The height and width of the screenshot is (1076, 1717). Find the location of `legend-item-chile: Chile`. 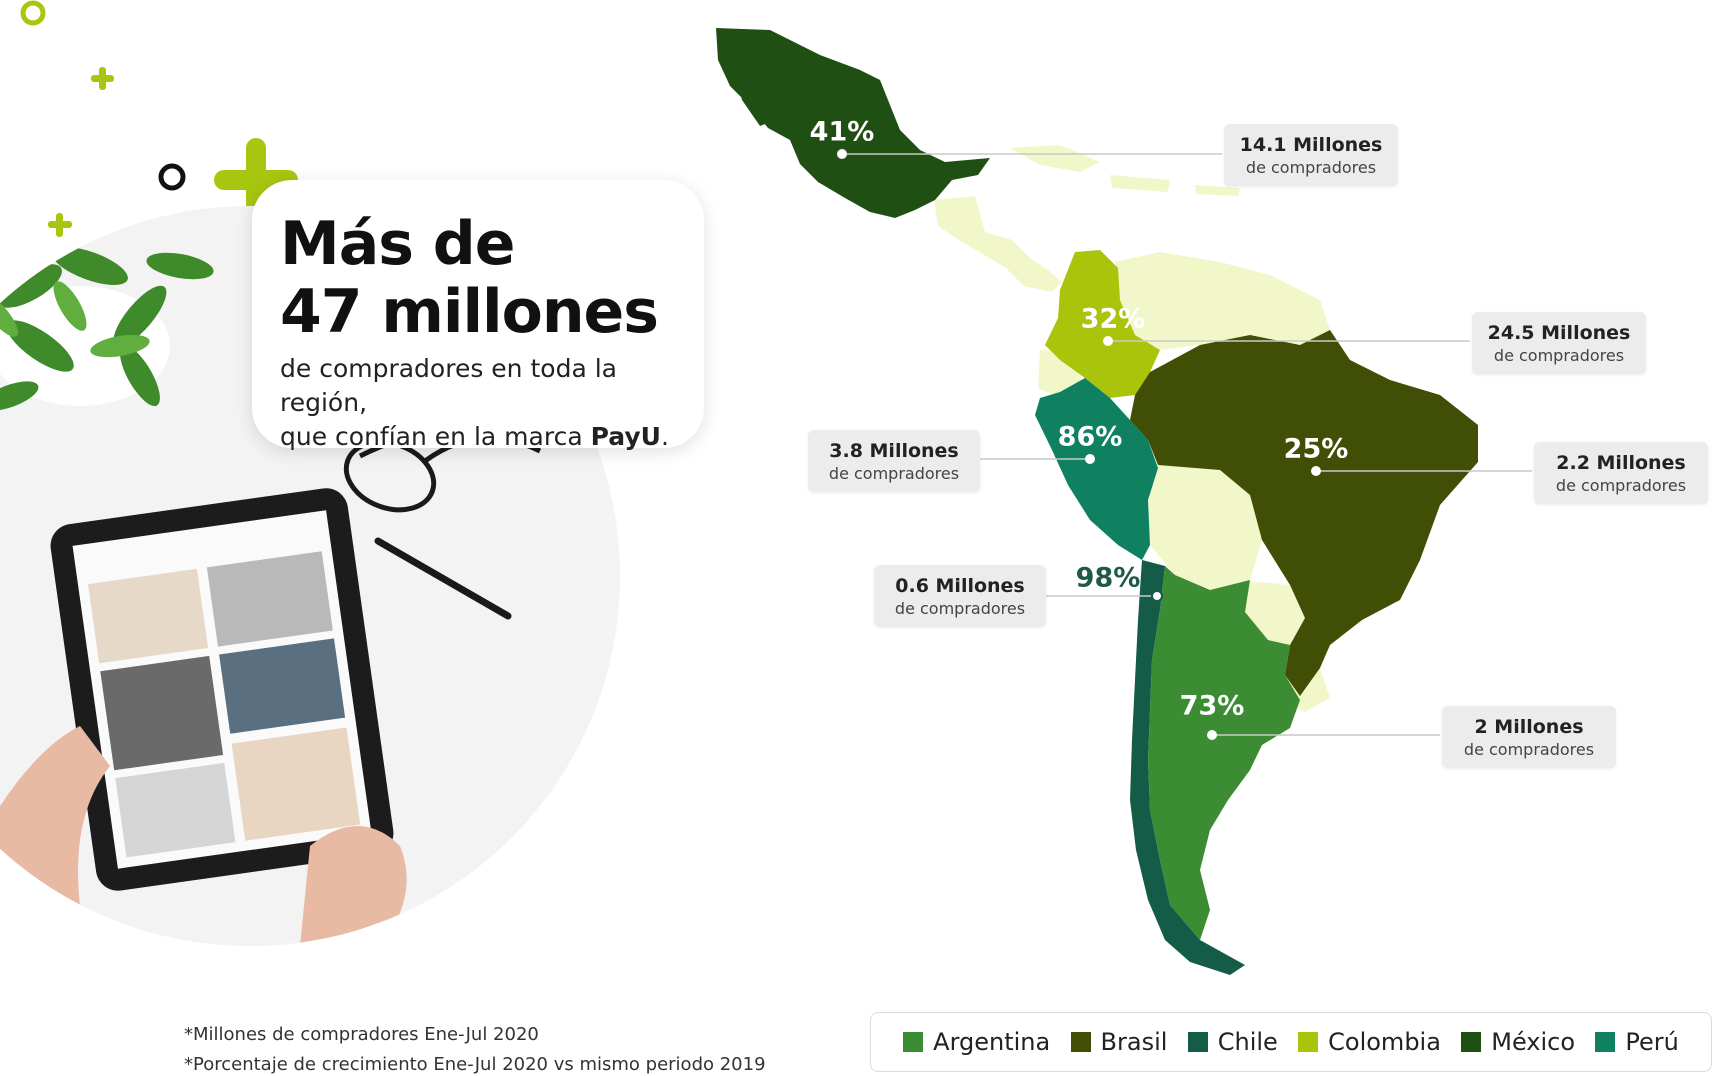

legend-item-chile: Chile is located at coordinates (1232, 1042).